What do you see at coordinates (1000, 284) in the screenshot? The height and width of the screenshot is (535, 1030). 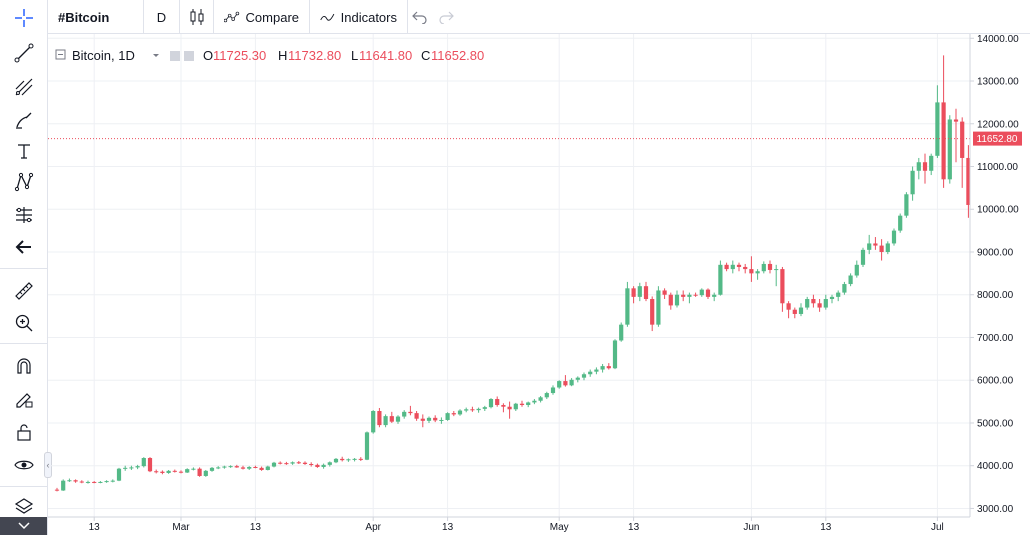 I see `price-axis` at bounding box center [1000, 284].